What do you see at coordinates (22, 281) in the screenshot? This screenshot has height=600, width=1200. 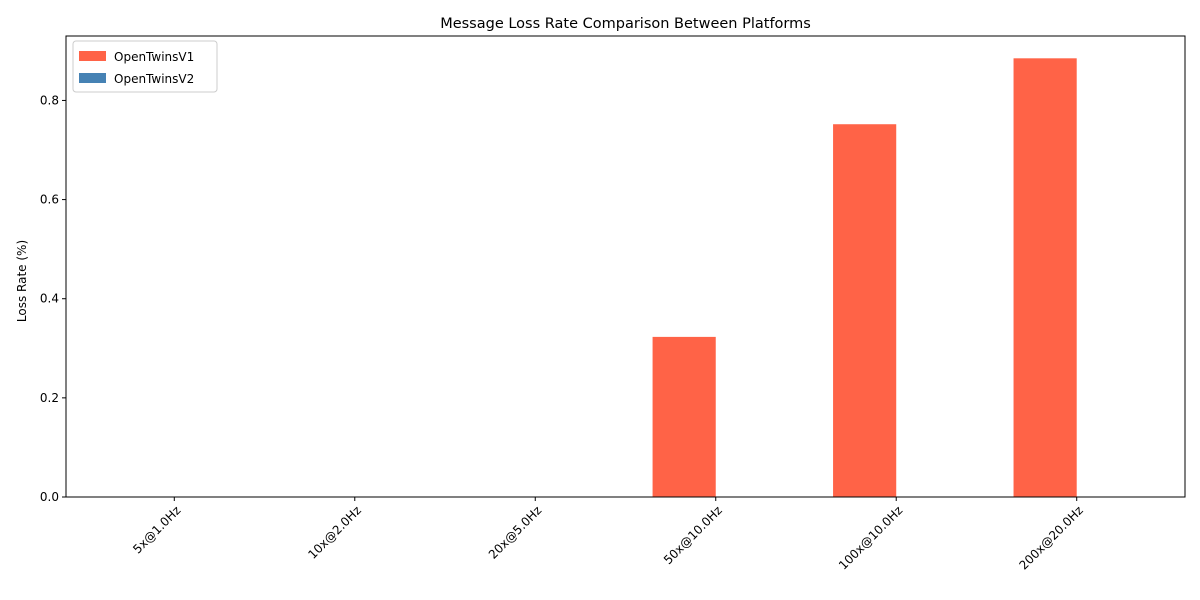 I see `y-axis-label: Loss Rate (%)` at bounding box center [22, 281].